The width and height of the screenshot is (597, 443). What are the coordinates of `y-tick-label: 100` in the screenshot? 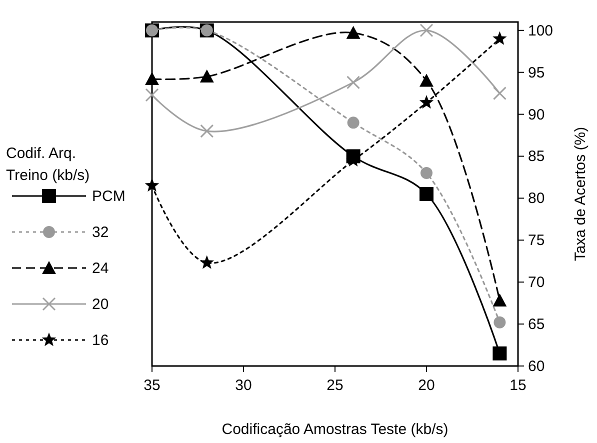 It's located at (541, 31).